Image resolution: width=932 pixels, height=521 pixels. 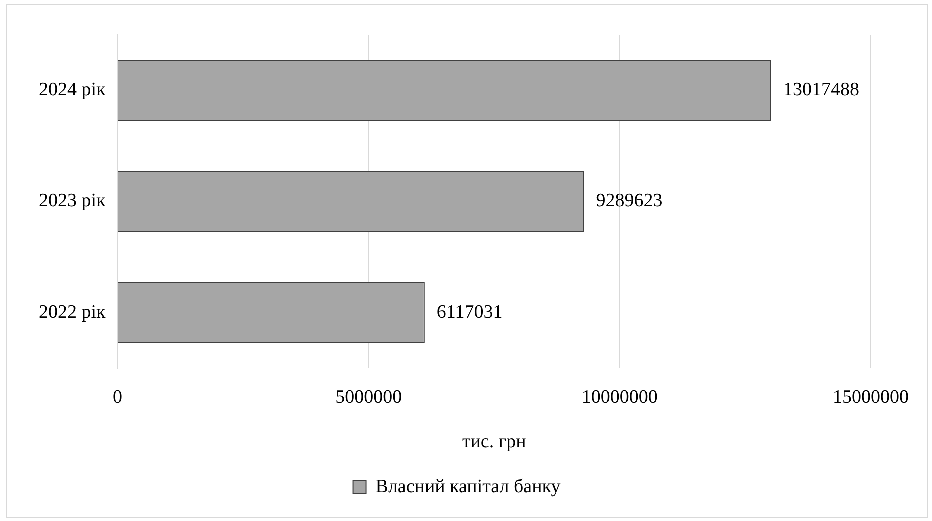 I want to click on x-tick-label: 10000000, so click(x=620, y=397).